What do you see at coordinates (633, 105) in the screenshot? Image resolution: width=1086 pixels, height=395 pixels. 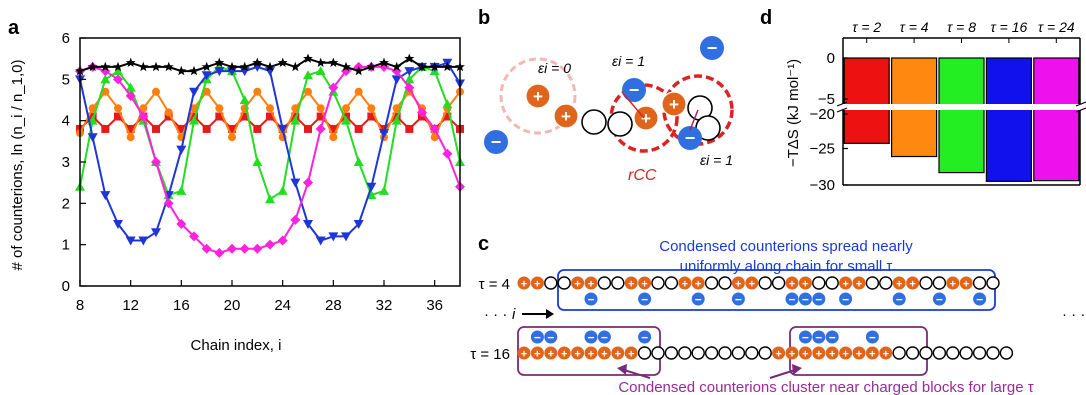 I see `rcc-radius-line` at bounding box center [633, 105].